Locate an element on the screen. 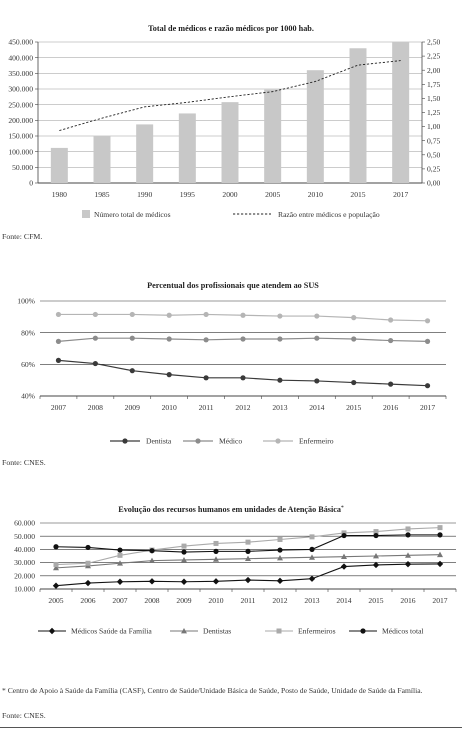  legend-marker-dentista is located at coordinates (125, 441).